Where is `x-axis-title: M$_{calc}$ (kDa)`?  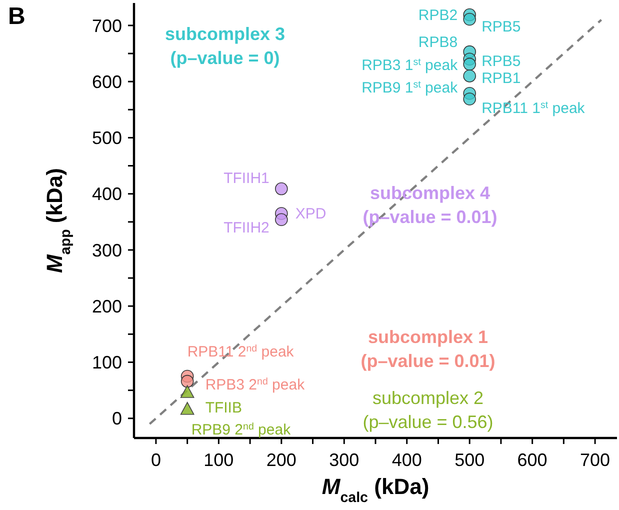 x-axis-title: M$_{calc}$ (kDa) is located at coordinates (376, 490).